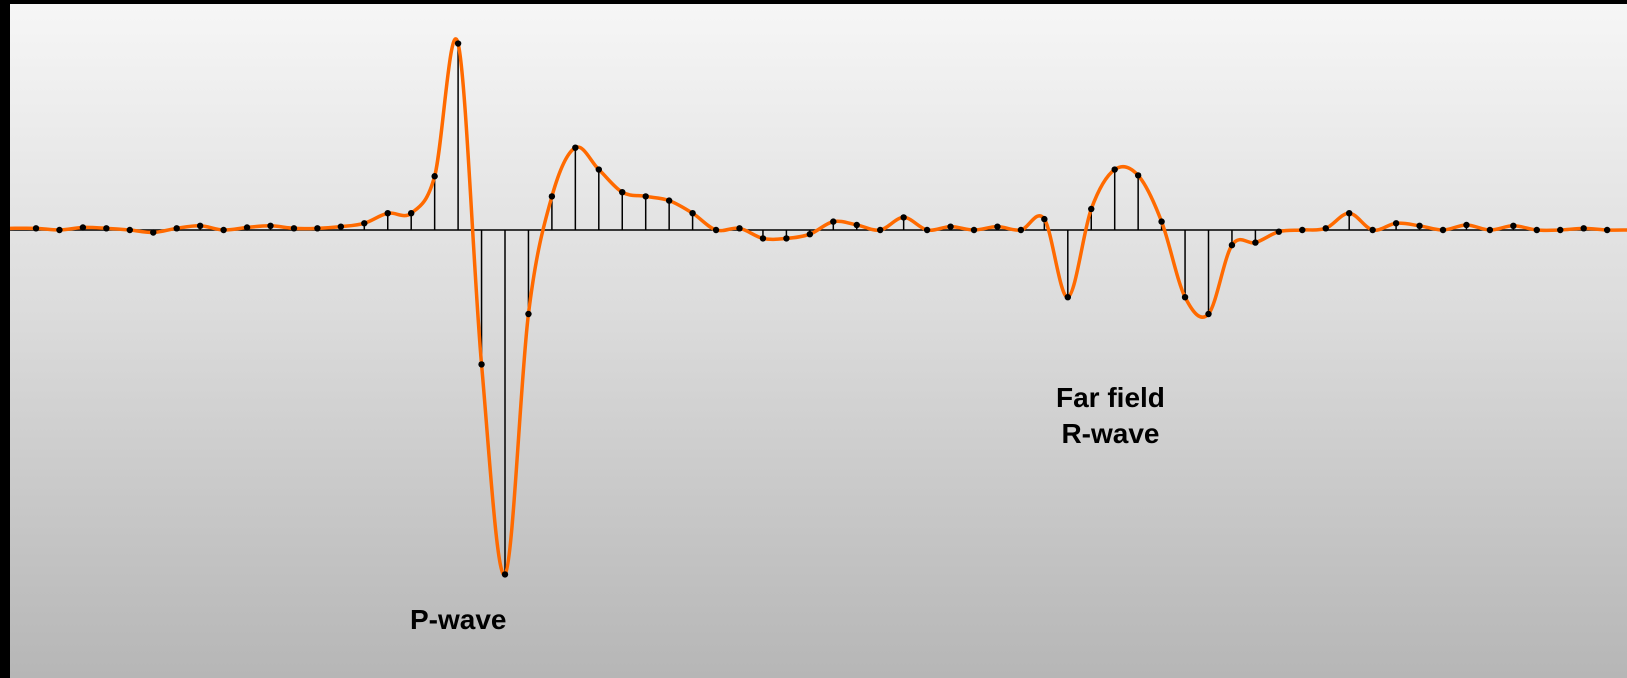 This screenshot has width=1627, height=678. Describe the element at coordinates (1110, 397) in the screenshot. I see `far-field-label-line1: Far field` at that location.